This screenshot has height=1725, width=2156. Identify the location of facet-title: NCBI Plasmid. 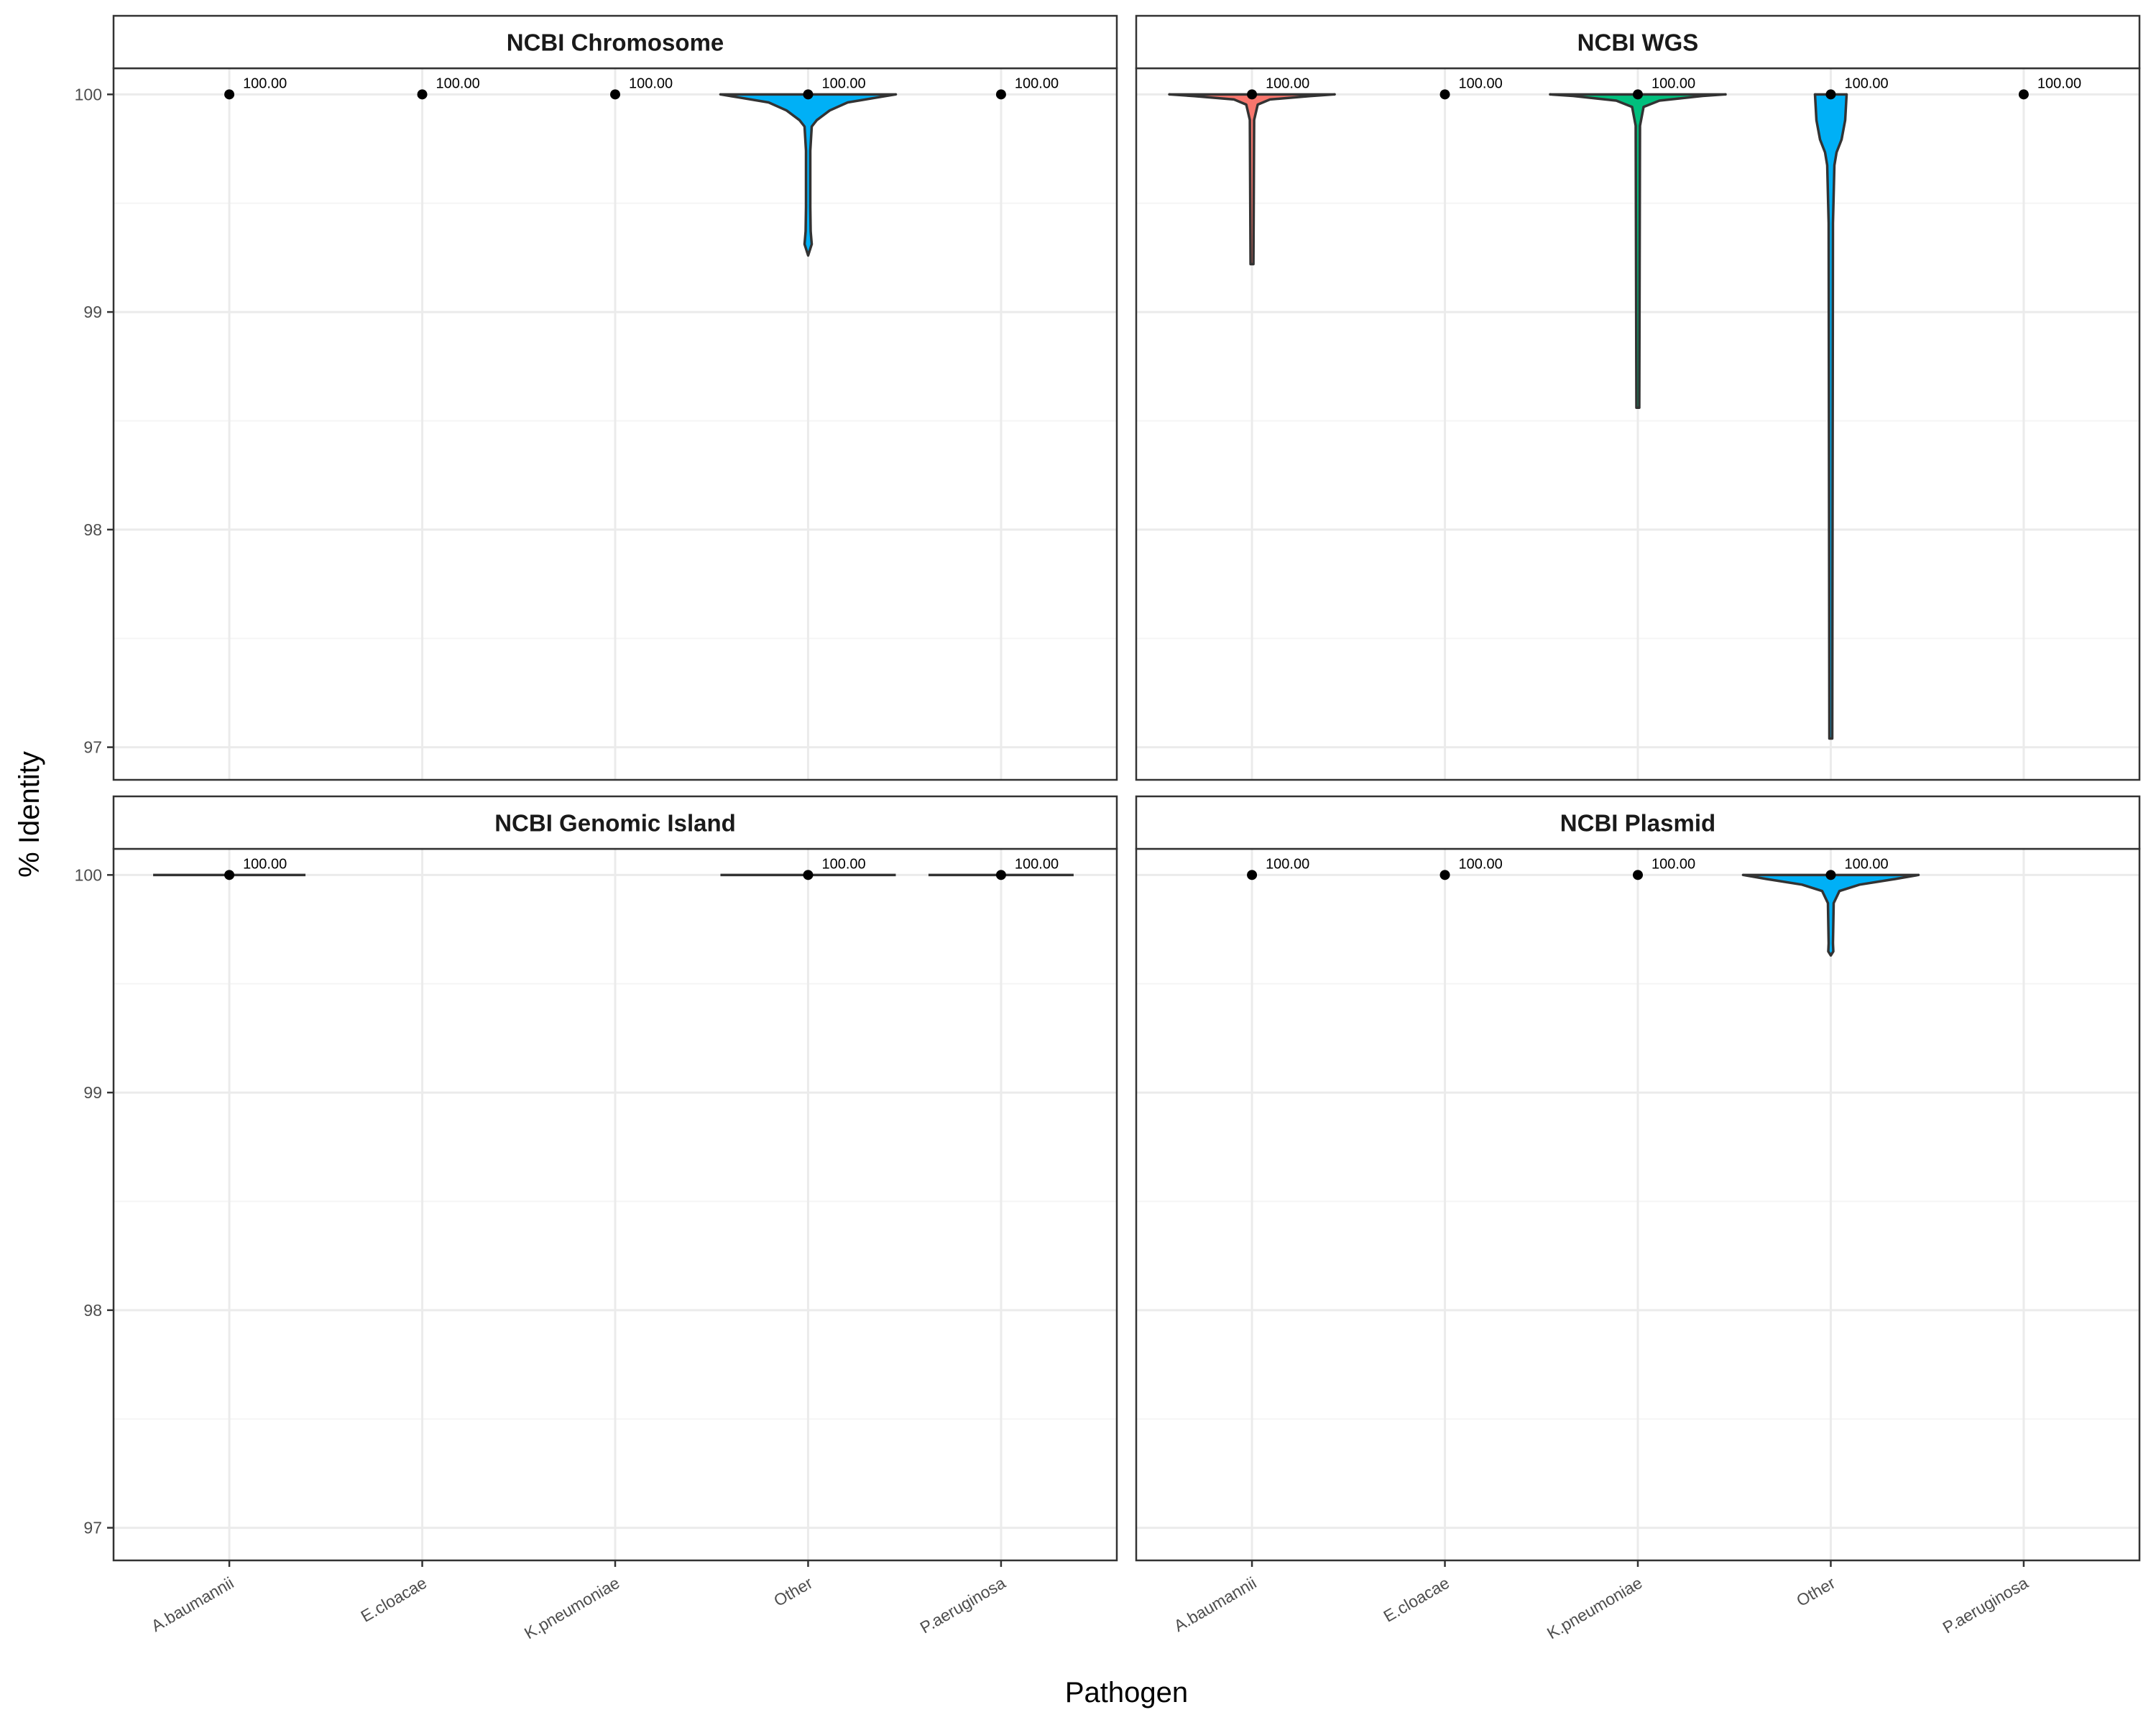
(1638, 823).